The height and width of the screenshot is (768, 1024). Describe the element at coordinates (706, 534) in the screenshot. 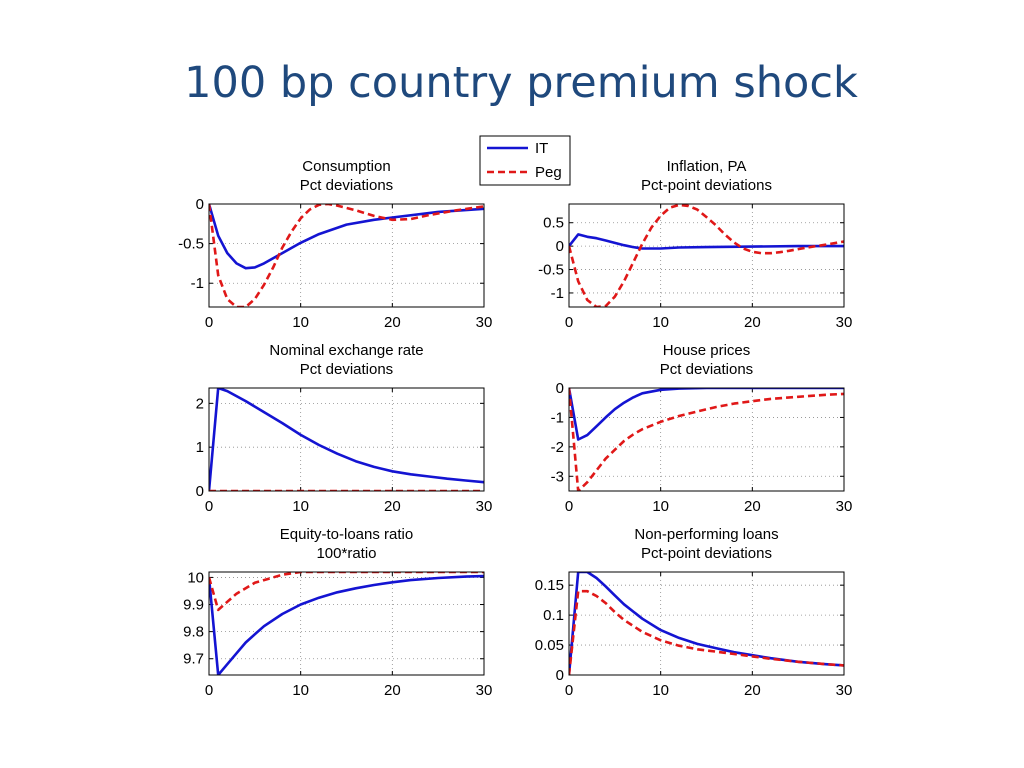

I see `subplot-title-line-1: Non-performing loans` at that location.